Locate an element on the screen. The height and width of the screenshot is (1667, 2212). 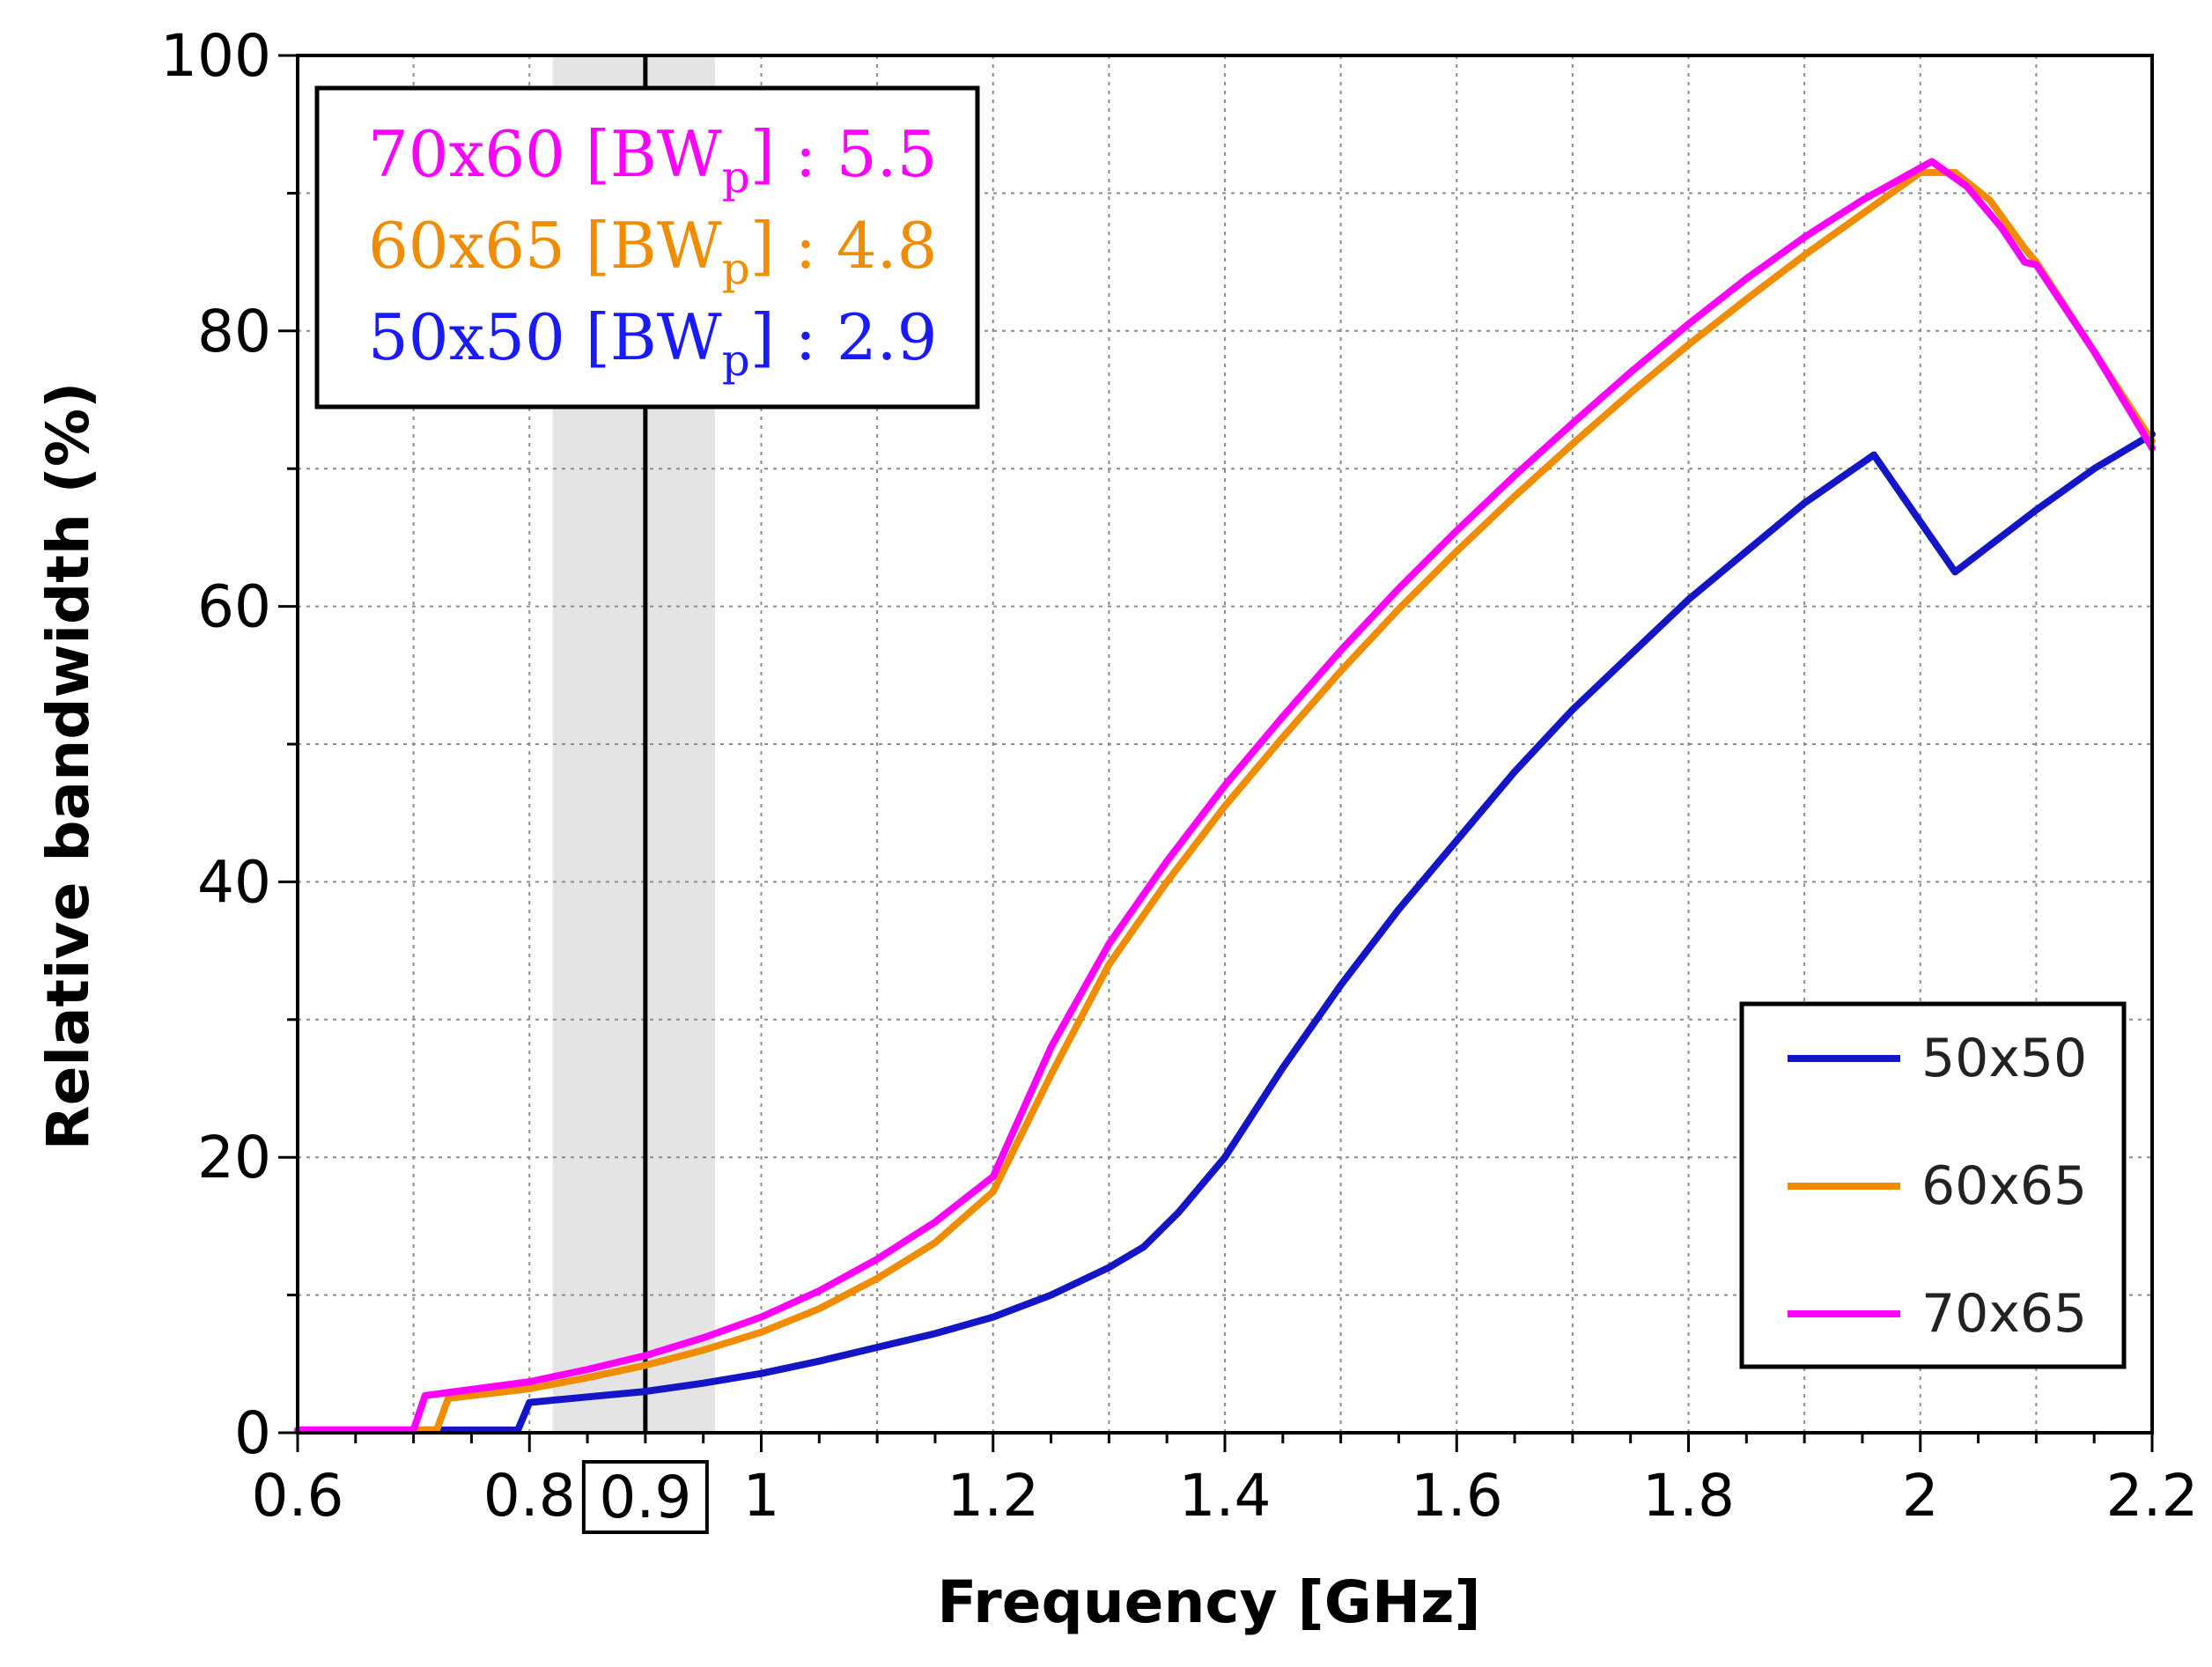
x-tick-label: 2.2 is located at coordinates (2152, 1496).